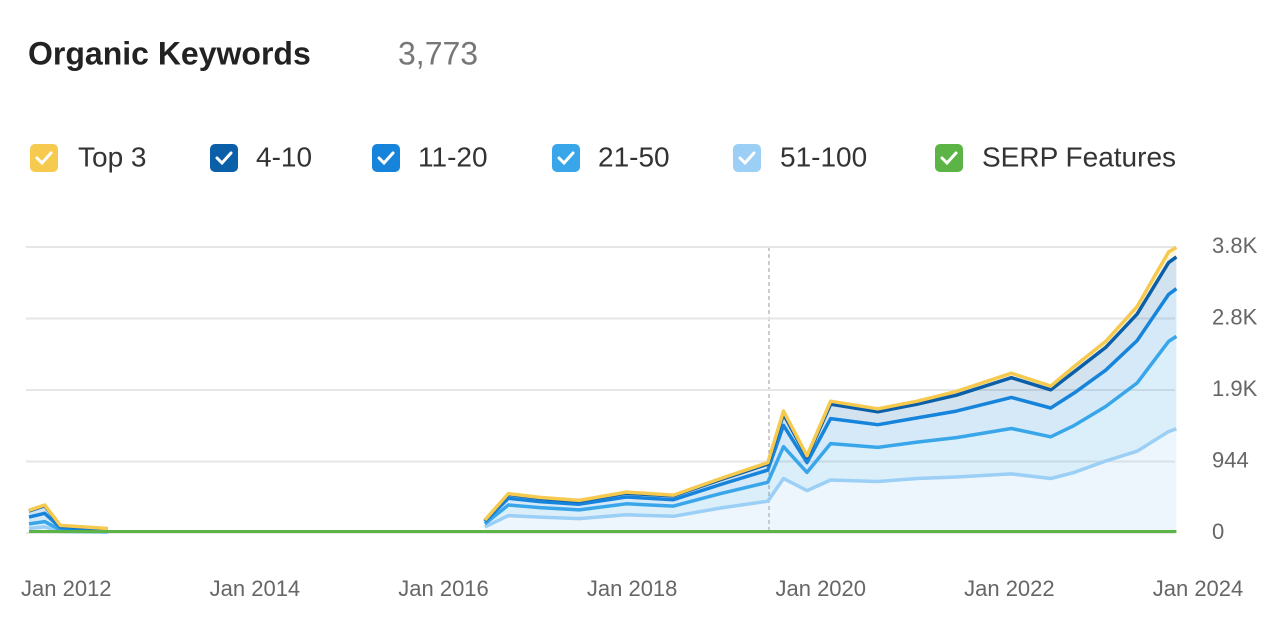 This screenshot has width=1286, height=618. I want to click on legend-label: 11-20, so click(453, 156).